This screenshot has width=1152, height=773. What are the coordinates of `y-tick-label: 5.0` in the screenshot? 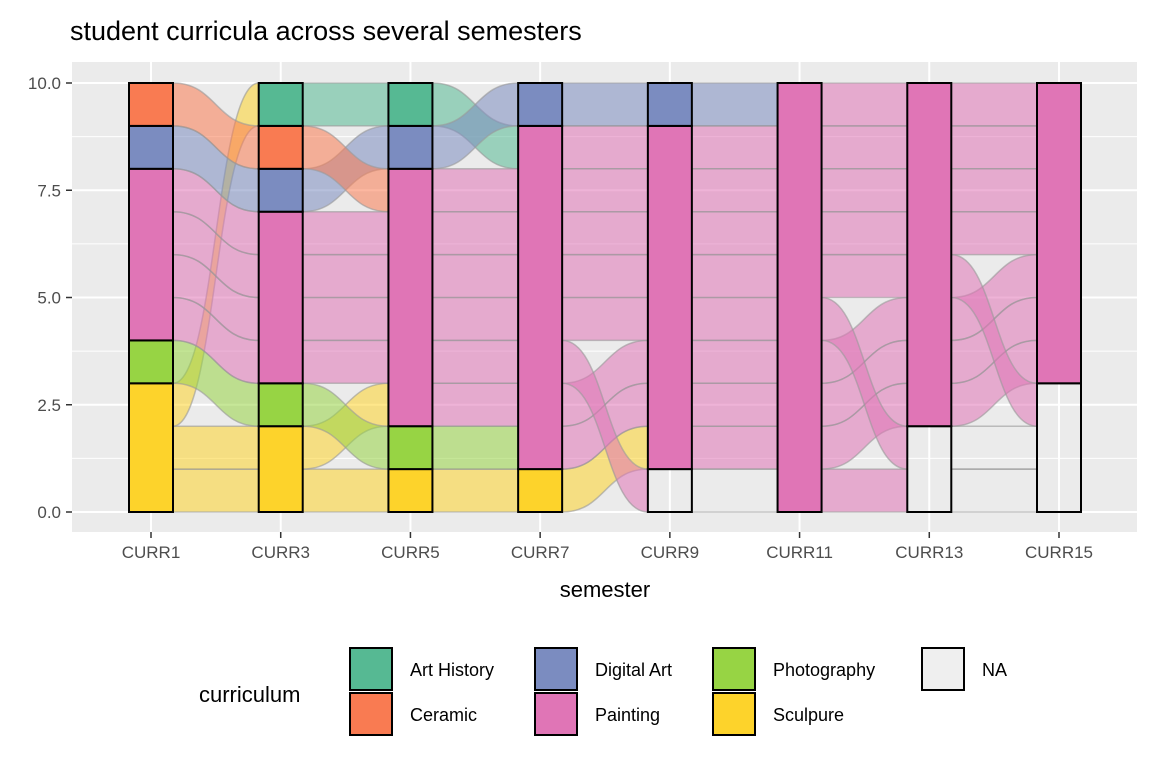 It's located at (49, 298).